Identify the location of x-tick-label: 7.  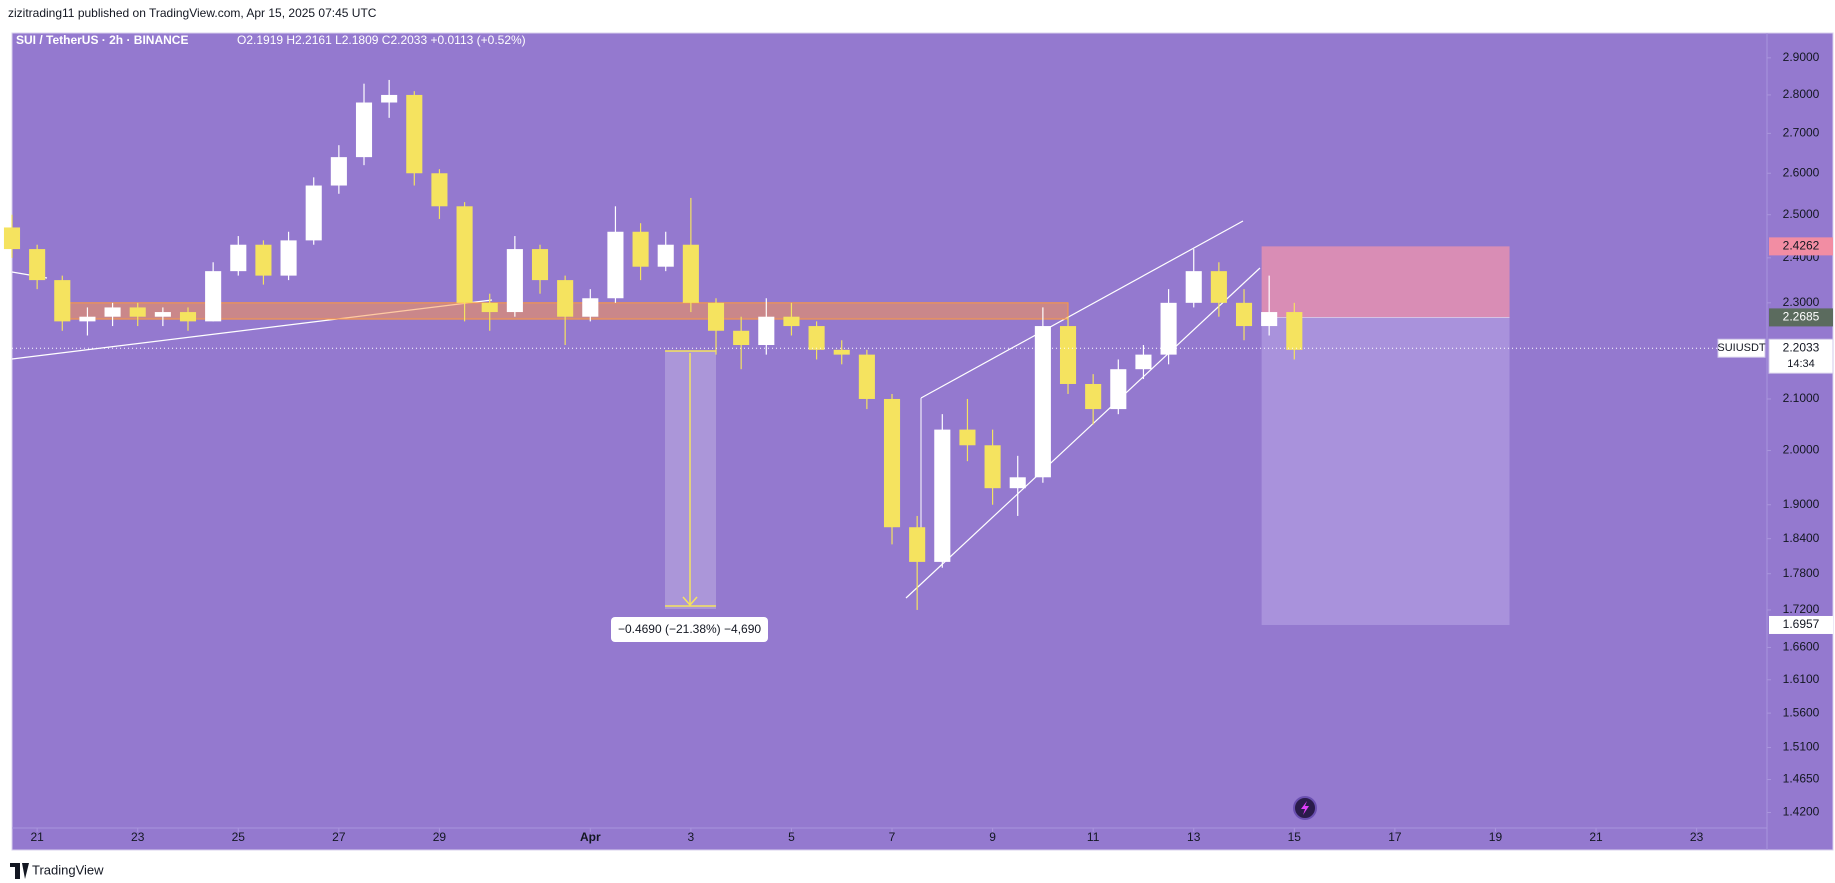
(892, 837).